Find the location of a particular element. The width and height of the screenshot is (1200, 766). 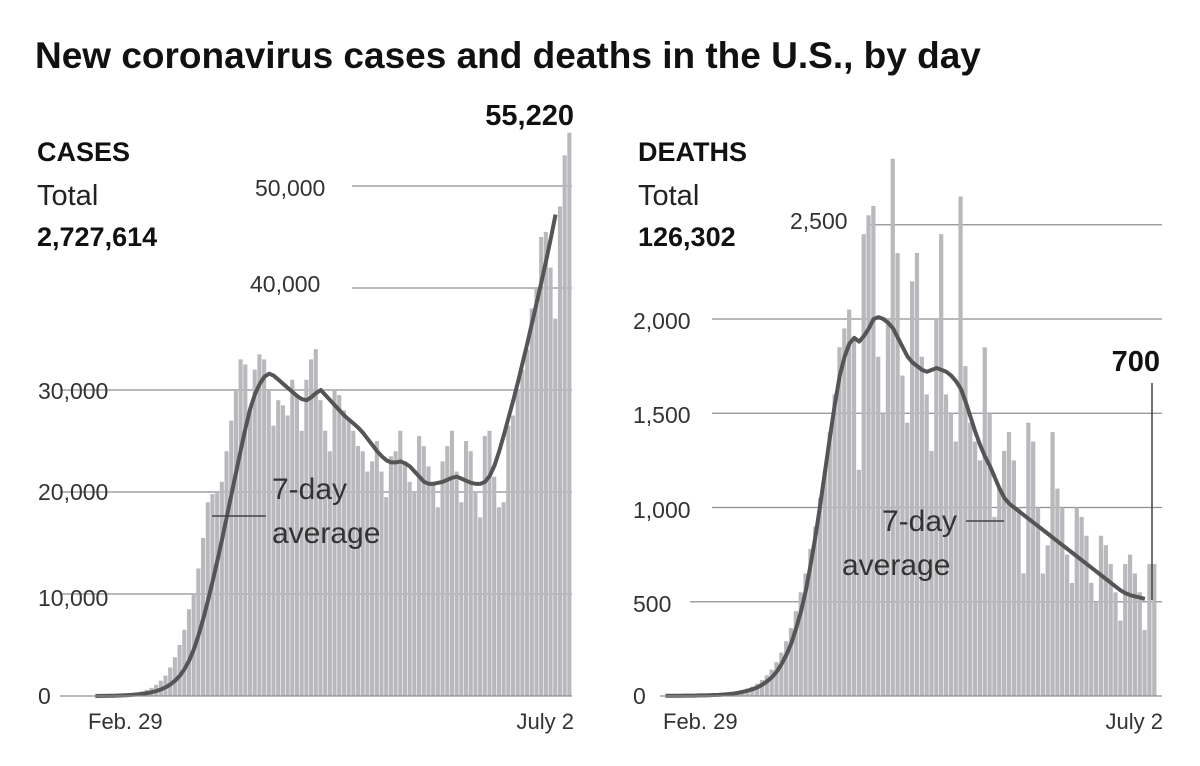

cases-ytick-10000: 10,000 is located at coordinates (73, 598).